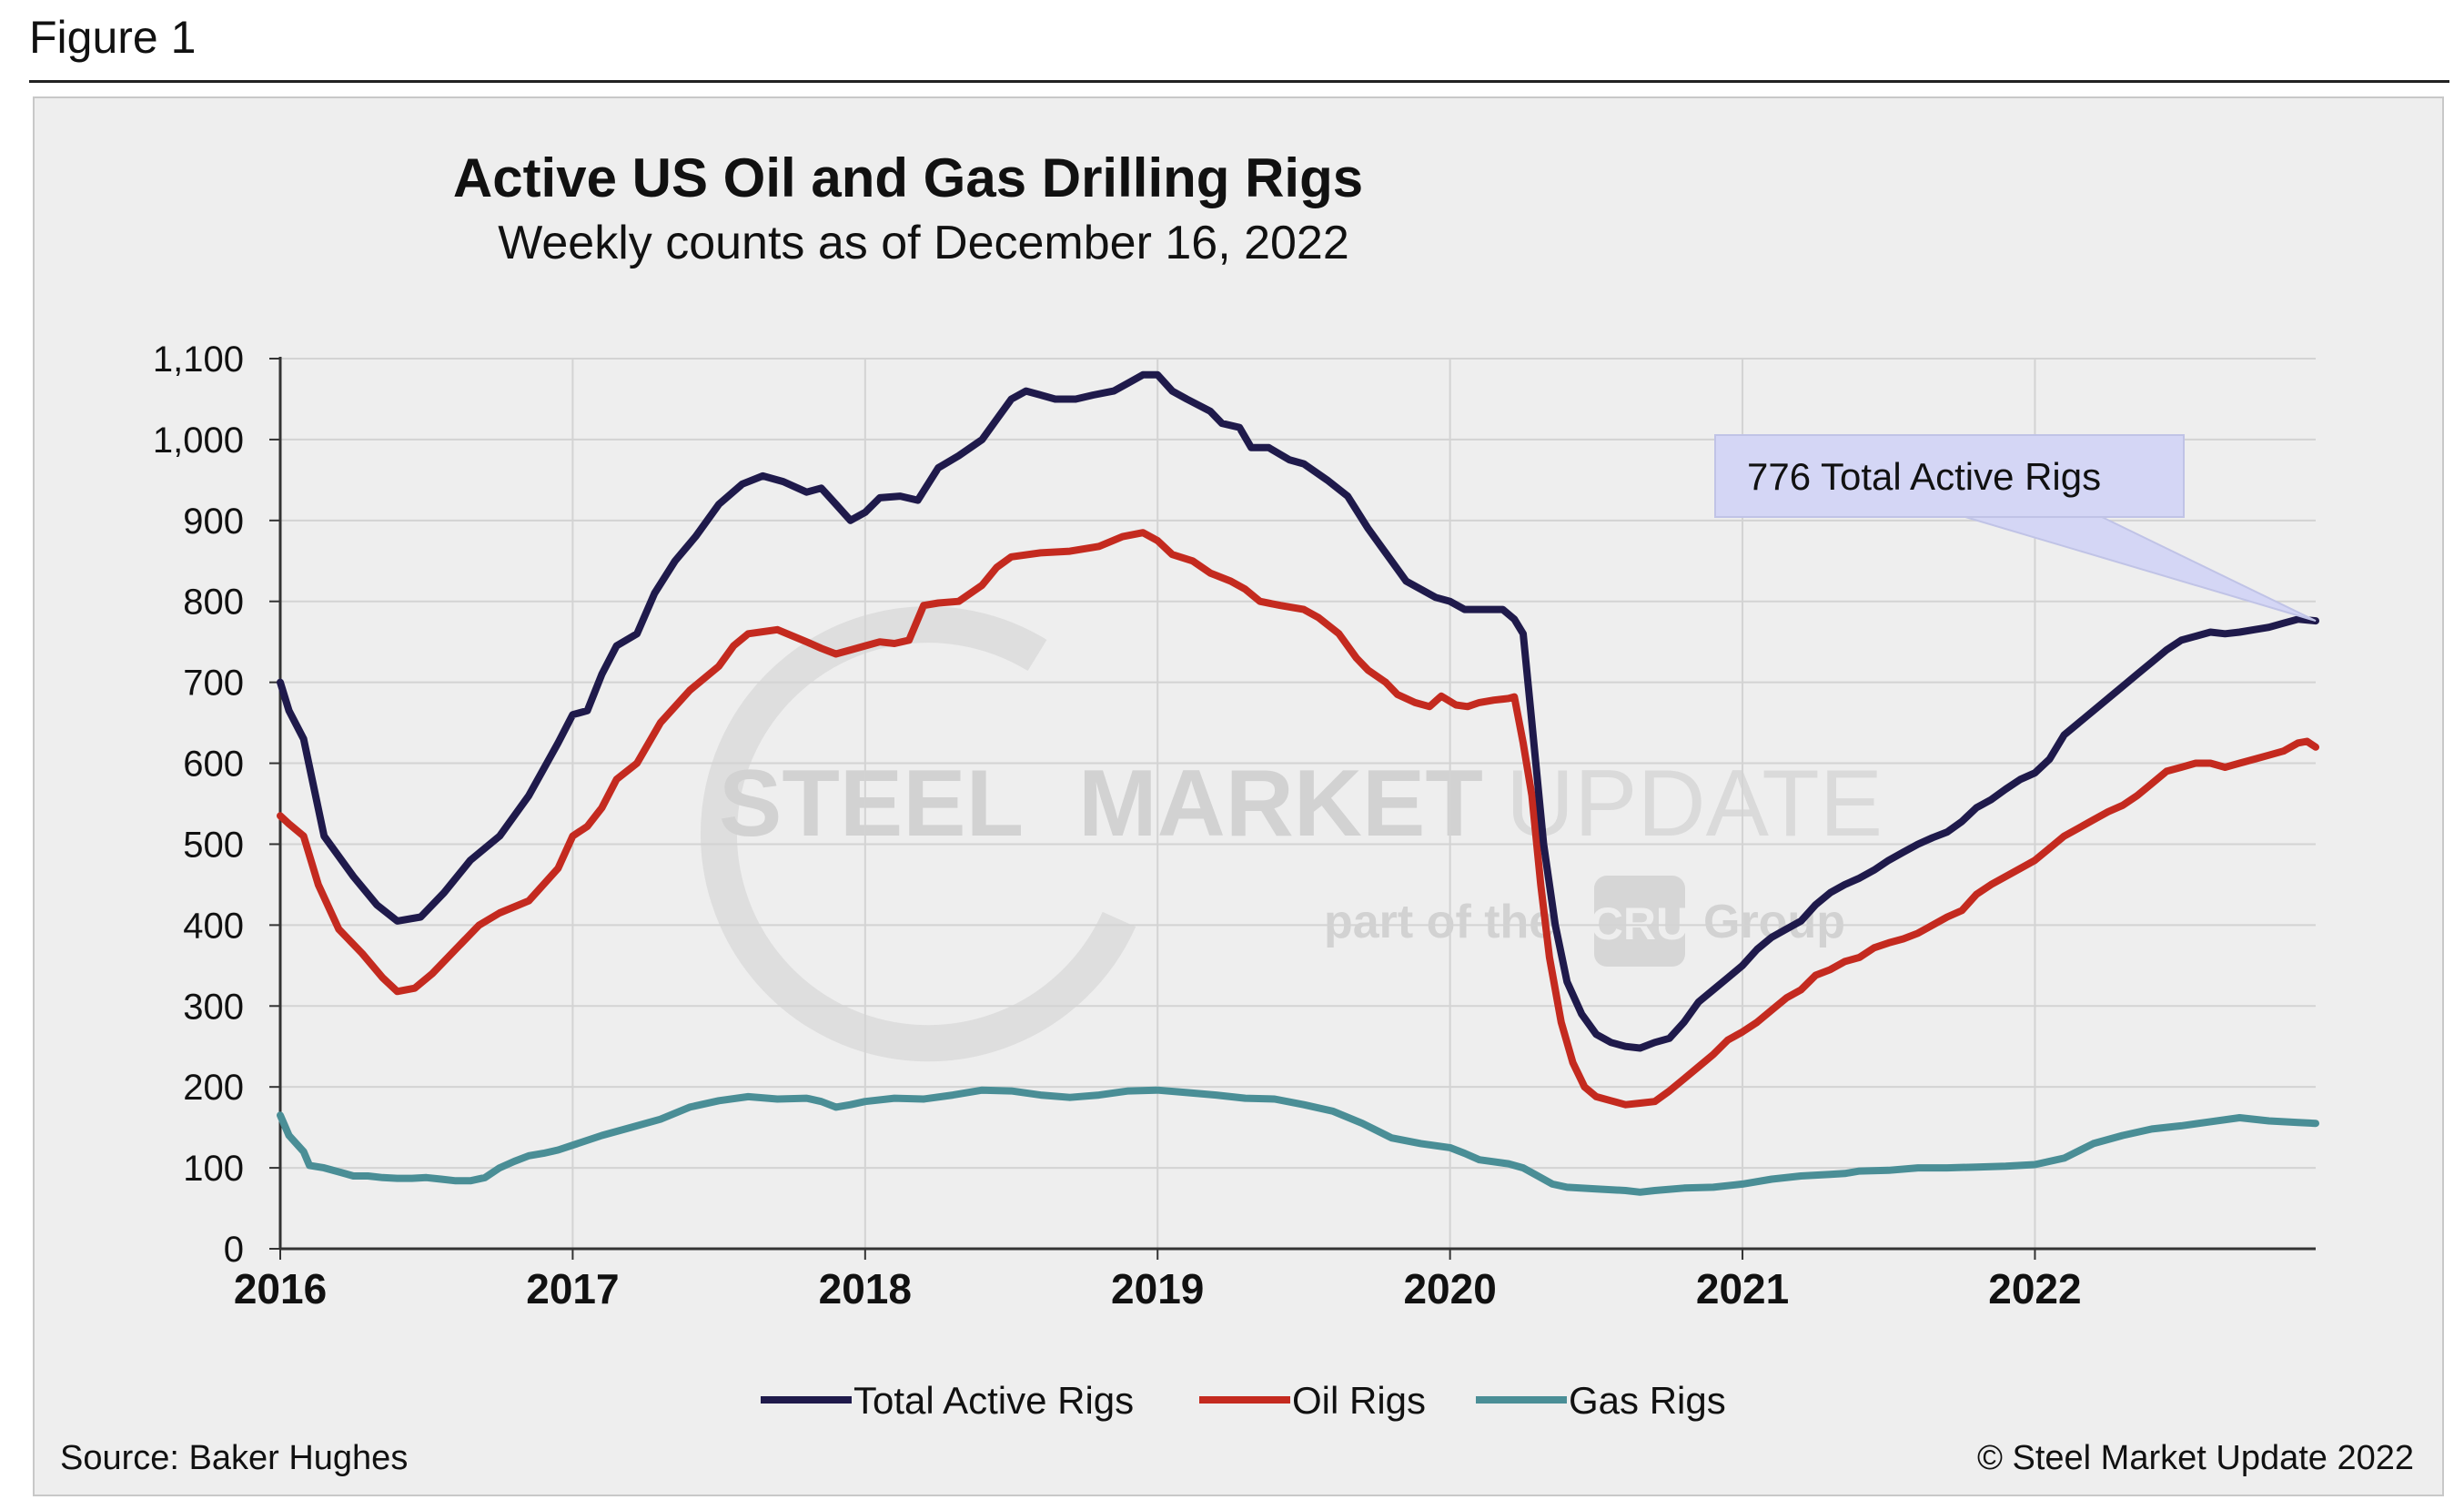 The image size is (2464, 1510). I want to click on x-tick-label: 2018, so click(866, 1289).